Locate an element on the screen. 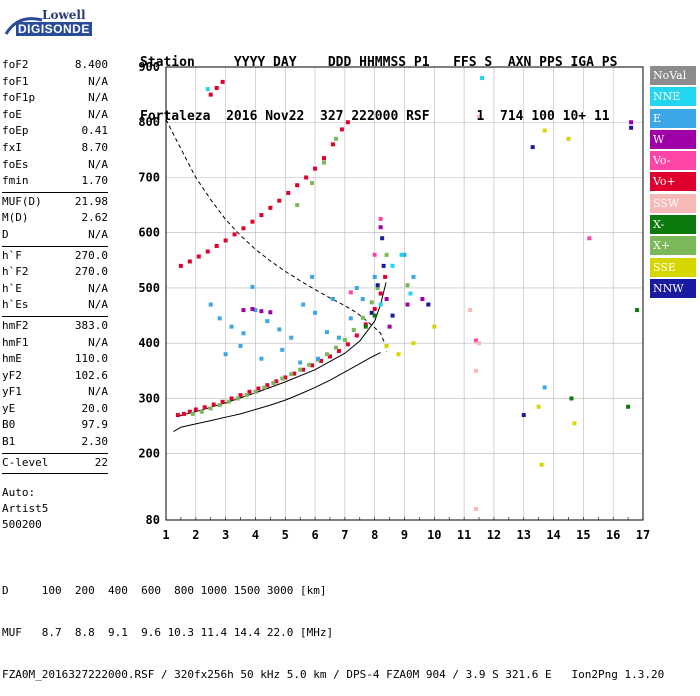  param-name: D is located at coordinates (5, 234).